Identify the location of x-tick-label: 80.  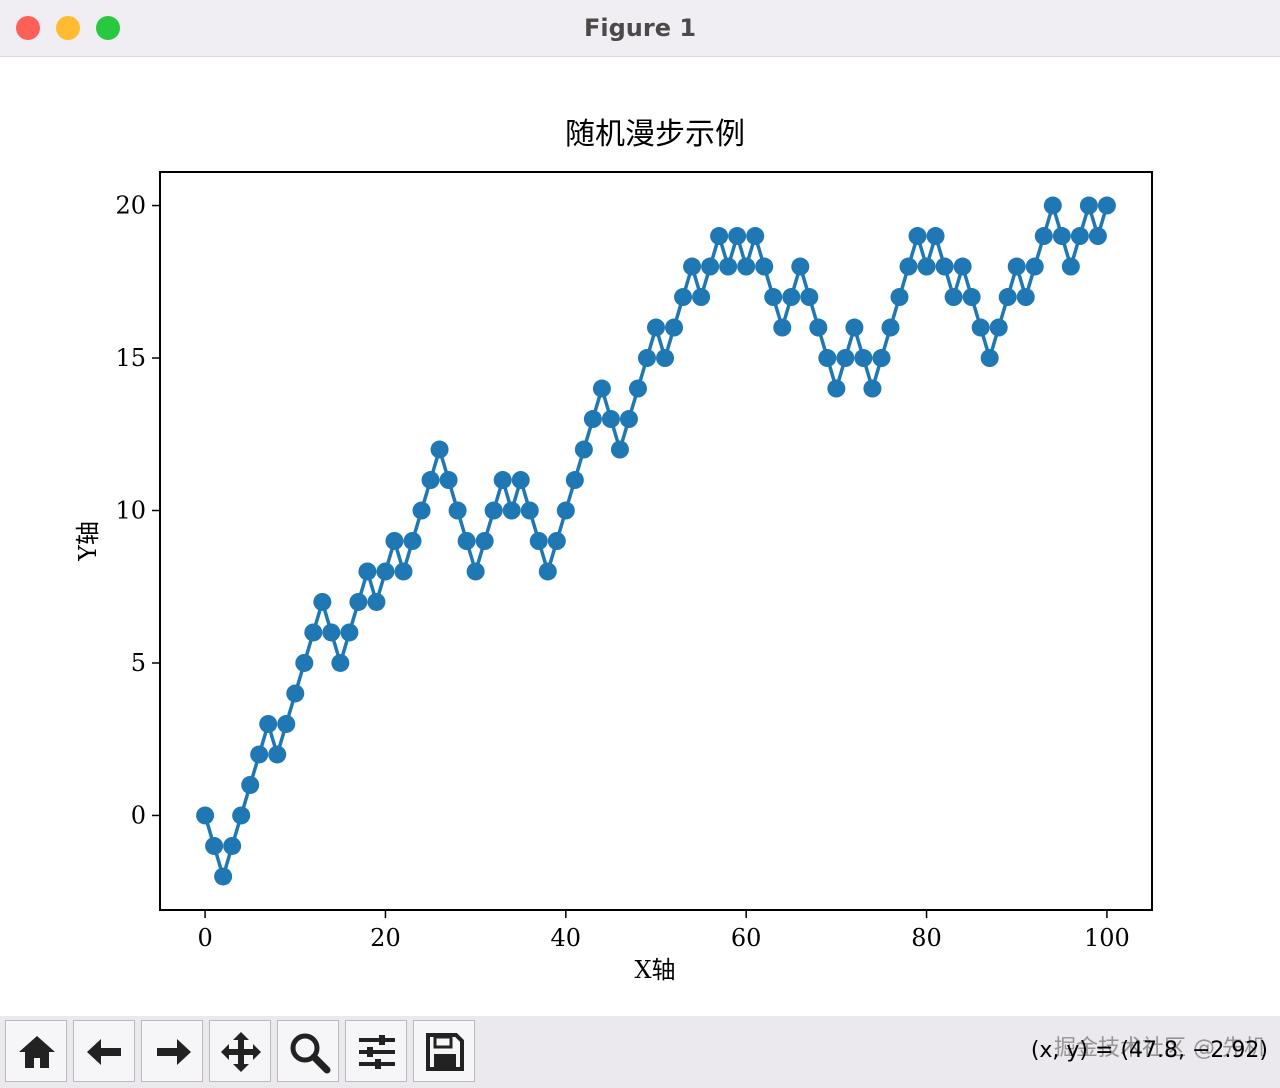
(926, 938).